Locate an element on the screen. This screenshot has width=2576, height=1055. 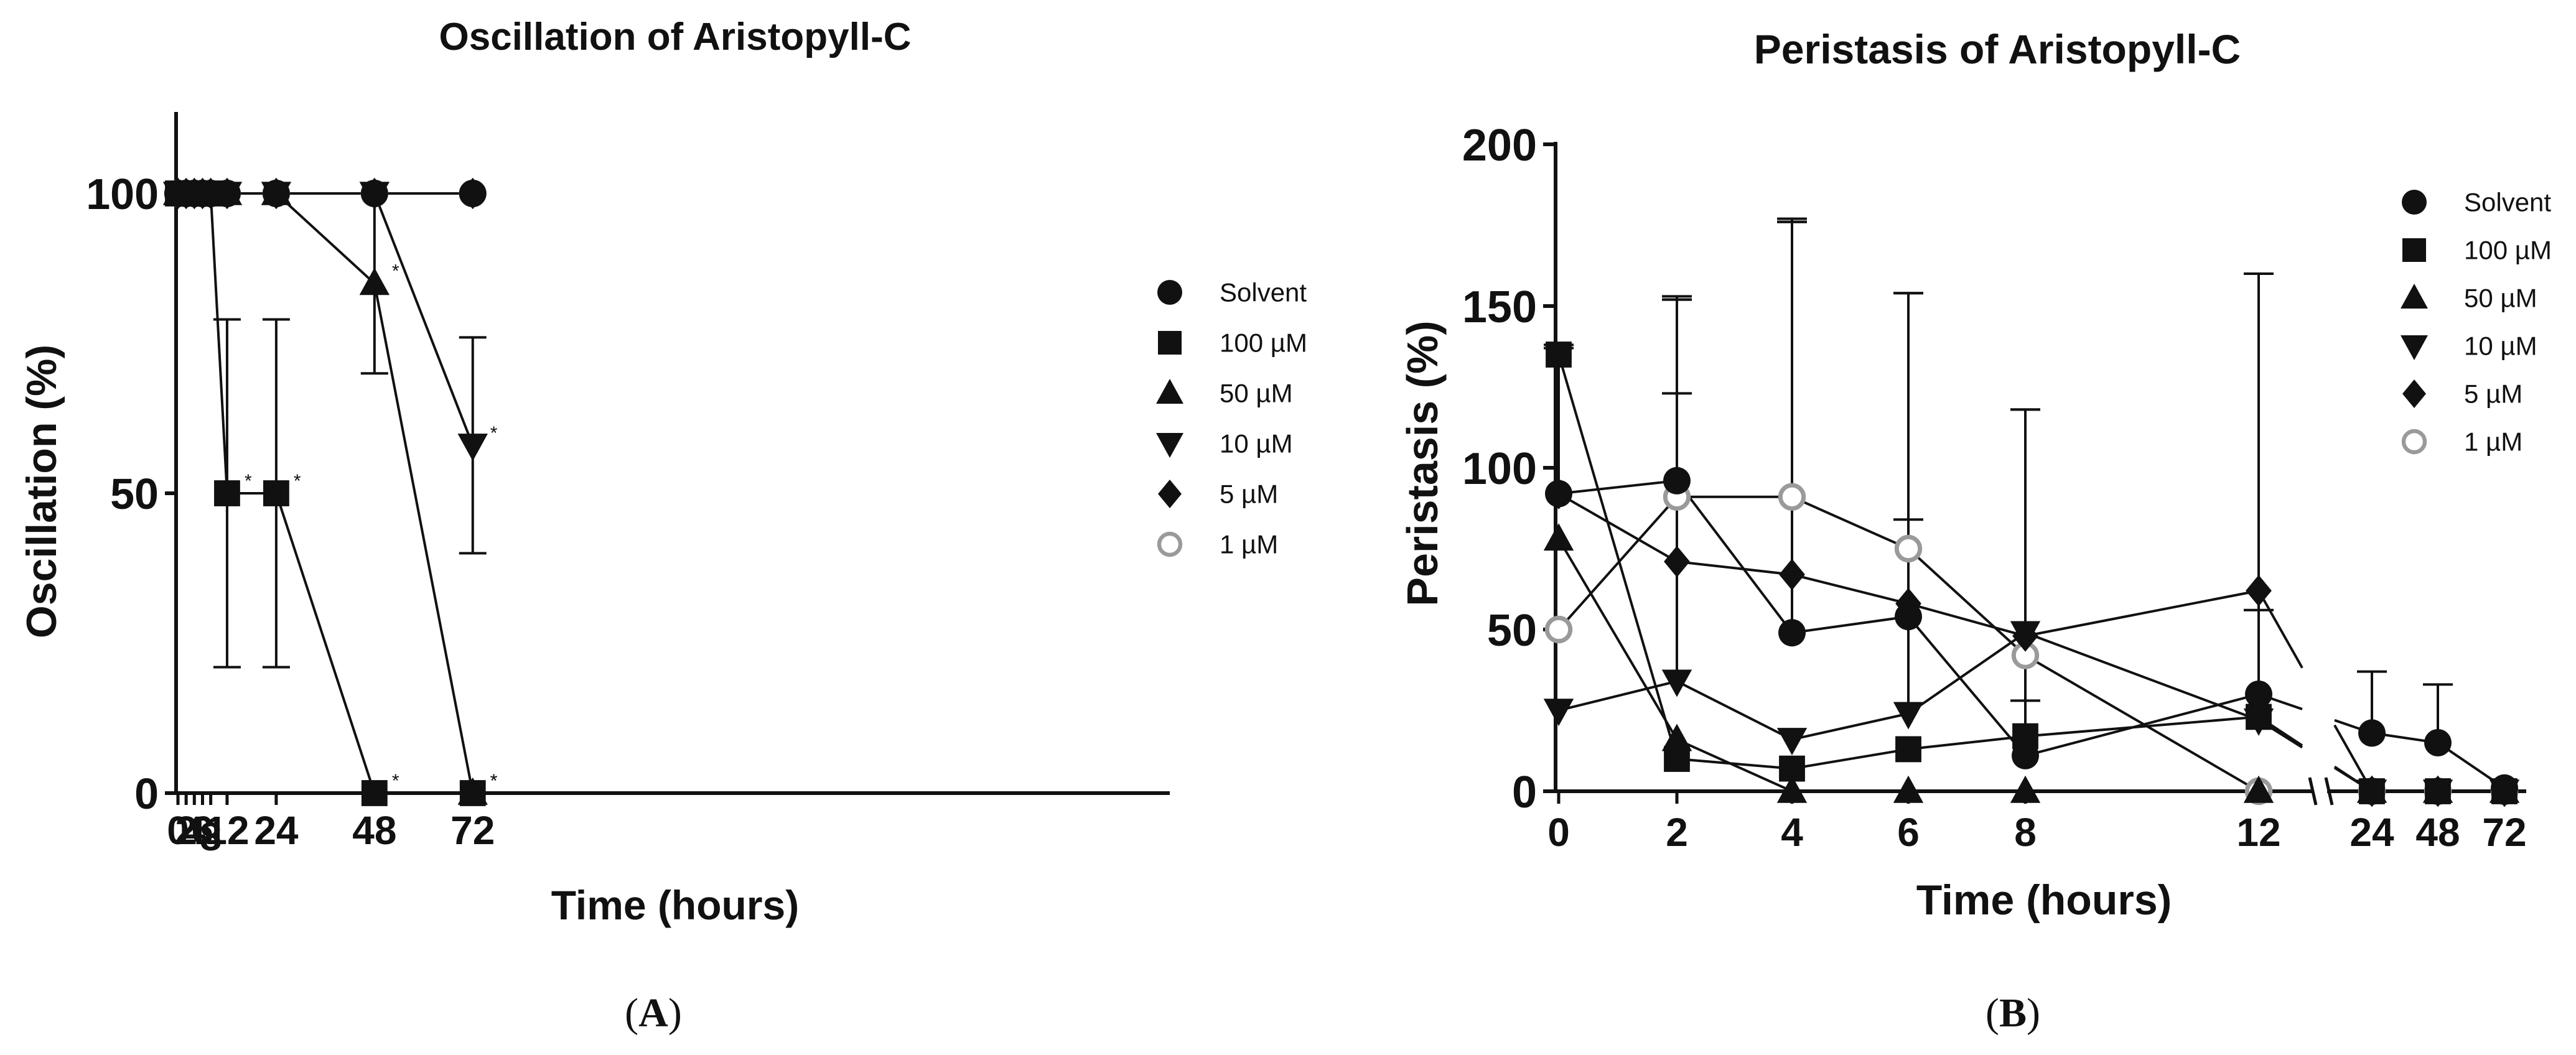
chart-a-legend: Solvent 100 µM 50 µM 10 µM 5 µM 1 µM is located at coordinates (1231, 418).